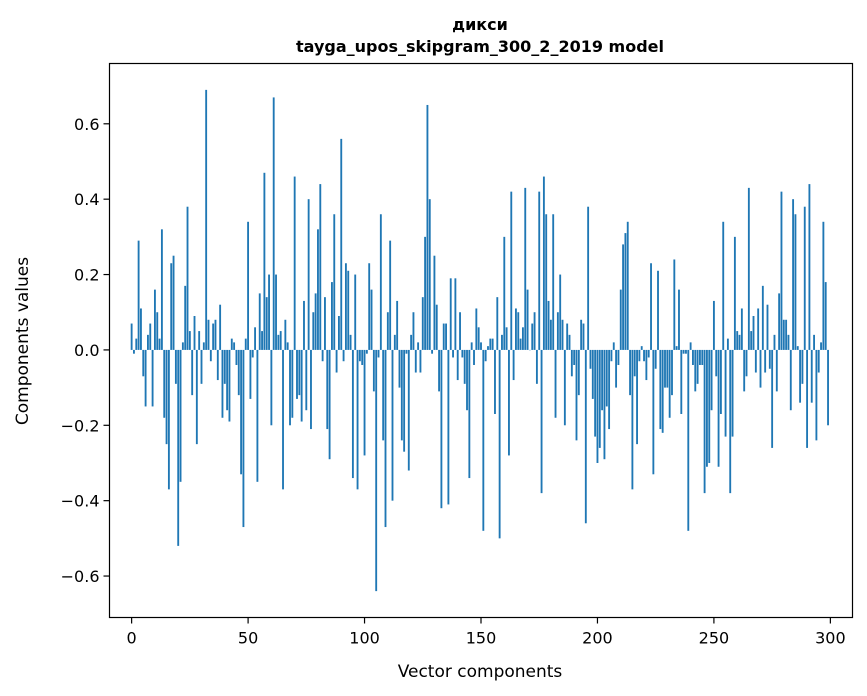  What do you see at coordinates (80, 425) in the screenshot?
I see `y-tick-label: −0.2` at bounding box center [80, 425].